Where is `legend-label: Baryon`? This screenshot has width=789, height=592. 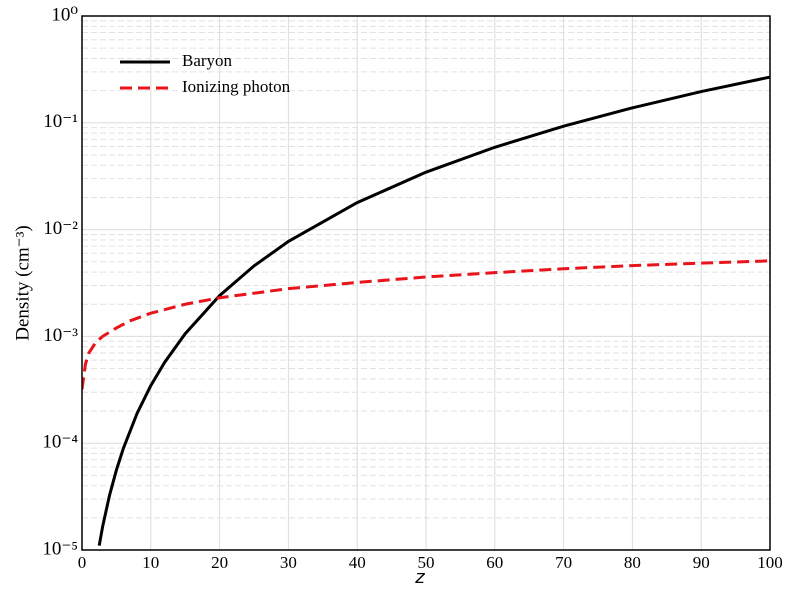 legend-label: Baryon is located at coordinates (207, 60).